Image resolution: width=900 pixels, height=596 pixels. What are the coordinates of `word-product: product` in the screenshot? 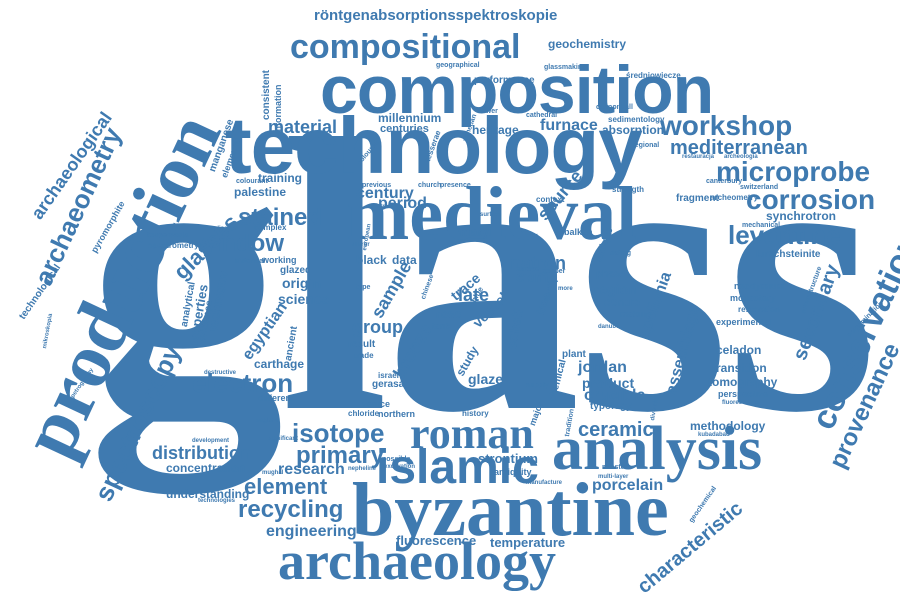 It's located at (608, 383).